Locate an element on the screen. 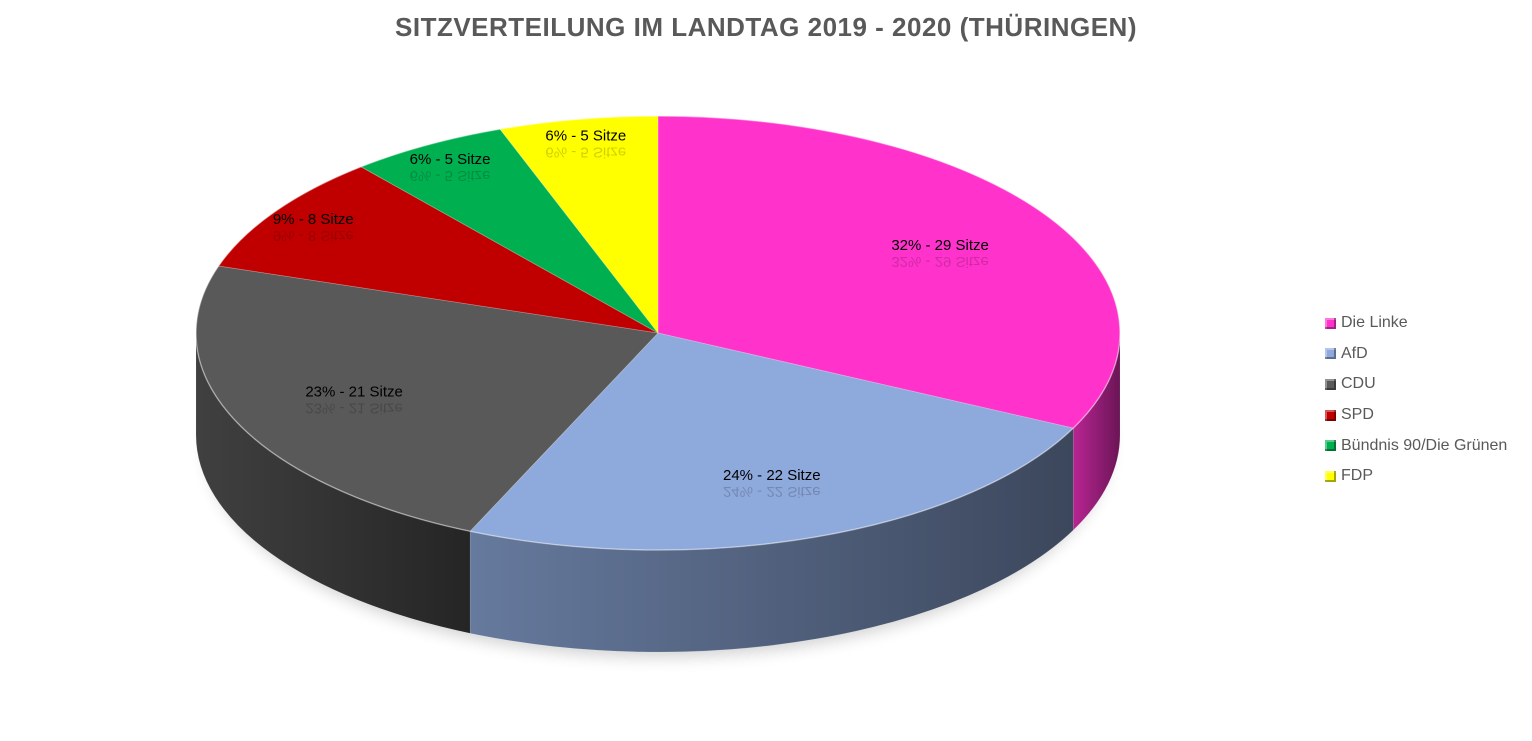  data-label-b-ndnis-90-die-gr-nen: 6% - 5 Sitze is located at coordinates (450, 159).